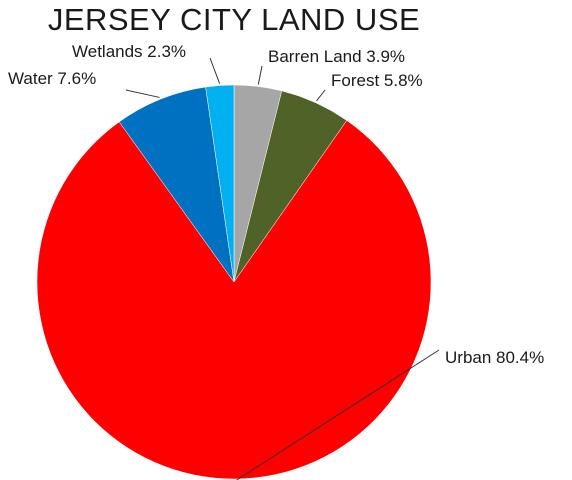 This screenshot has width=572, height=480. I want to click on pie-slice-water, so click(176, 184).